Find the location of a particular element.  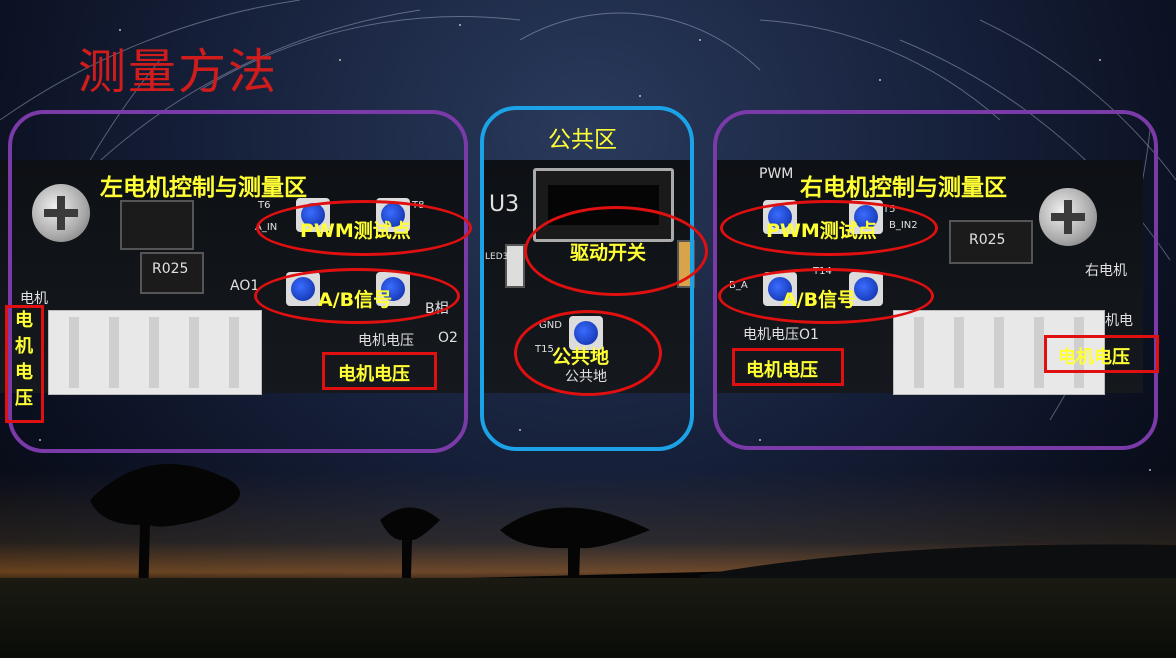

left-pcb-photo: R025 AO1 O2 电机电压 B相 A_IN 电机 T6 T8 is located at coordinates (233, 277).